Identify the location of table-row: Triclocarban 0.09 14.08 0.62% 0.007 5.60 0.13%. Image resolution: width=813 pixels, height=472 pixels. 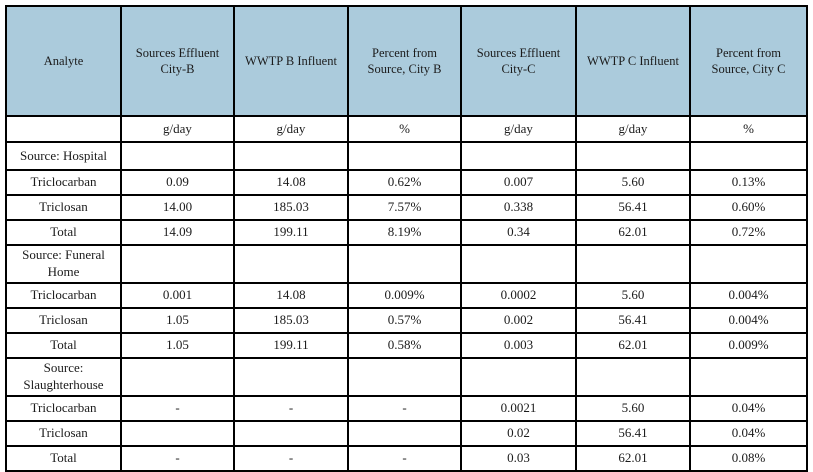
(406, 182).